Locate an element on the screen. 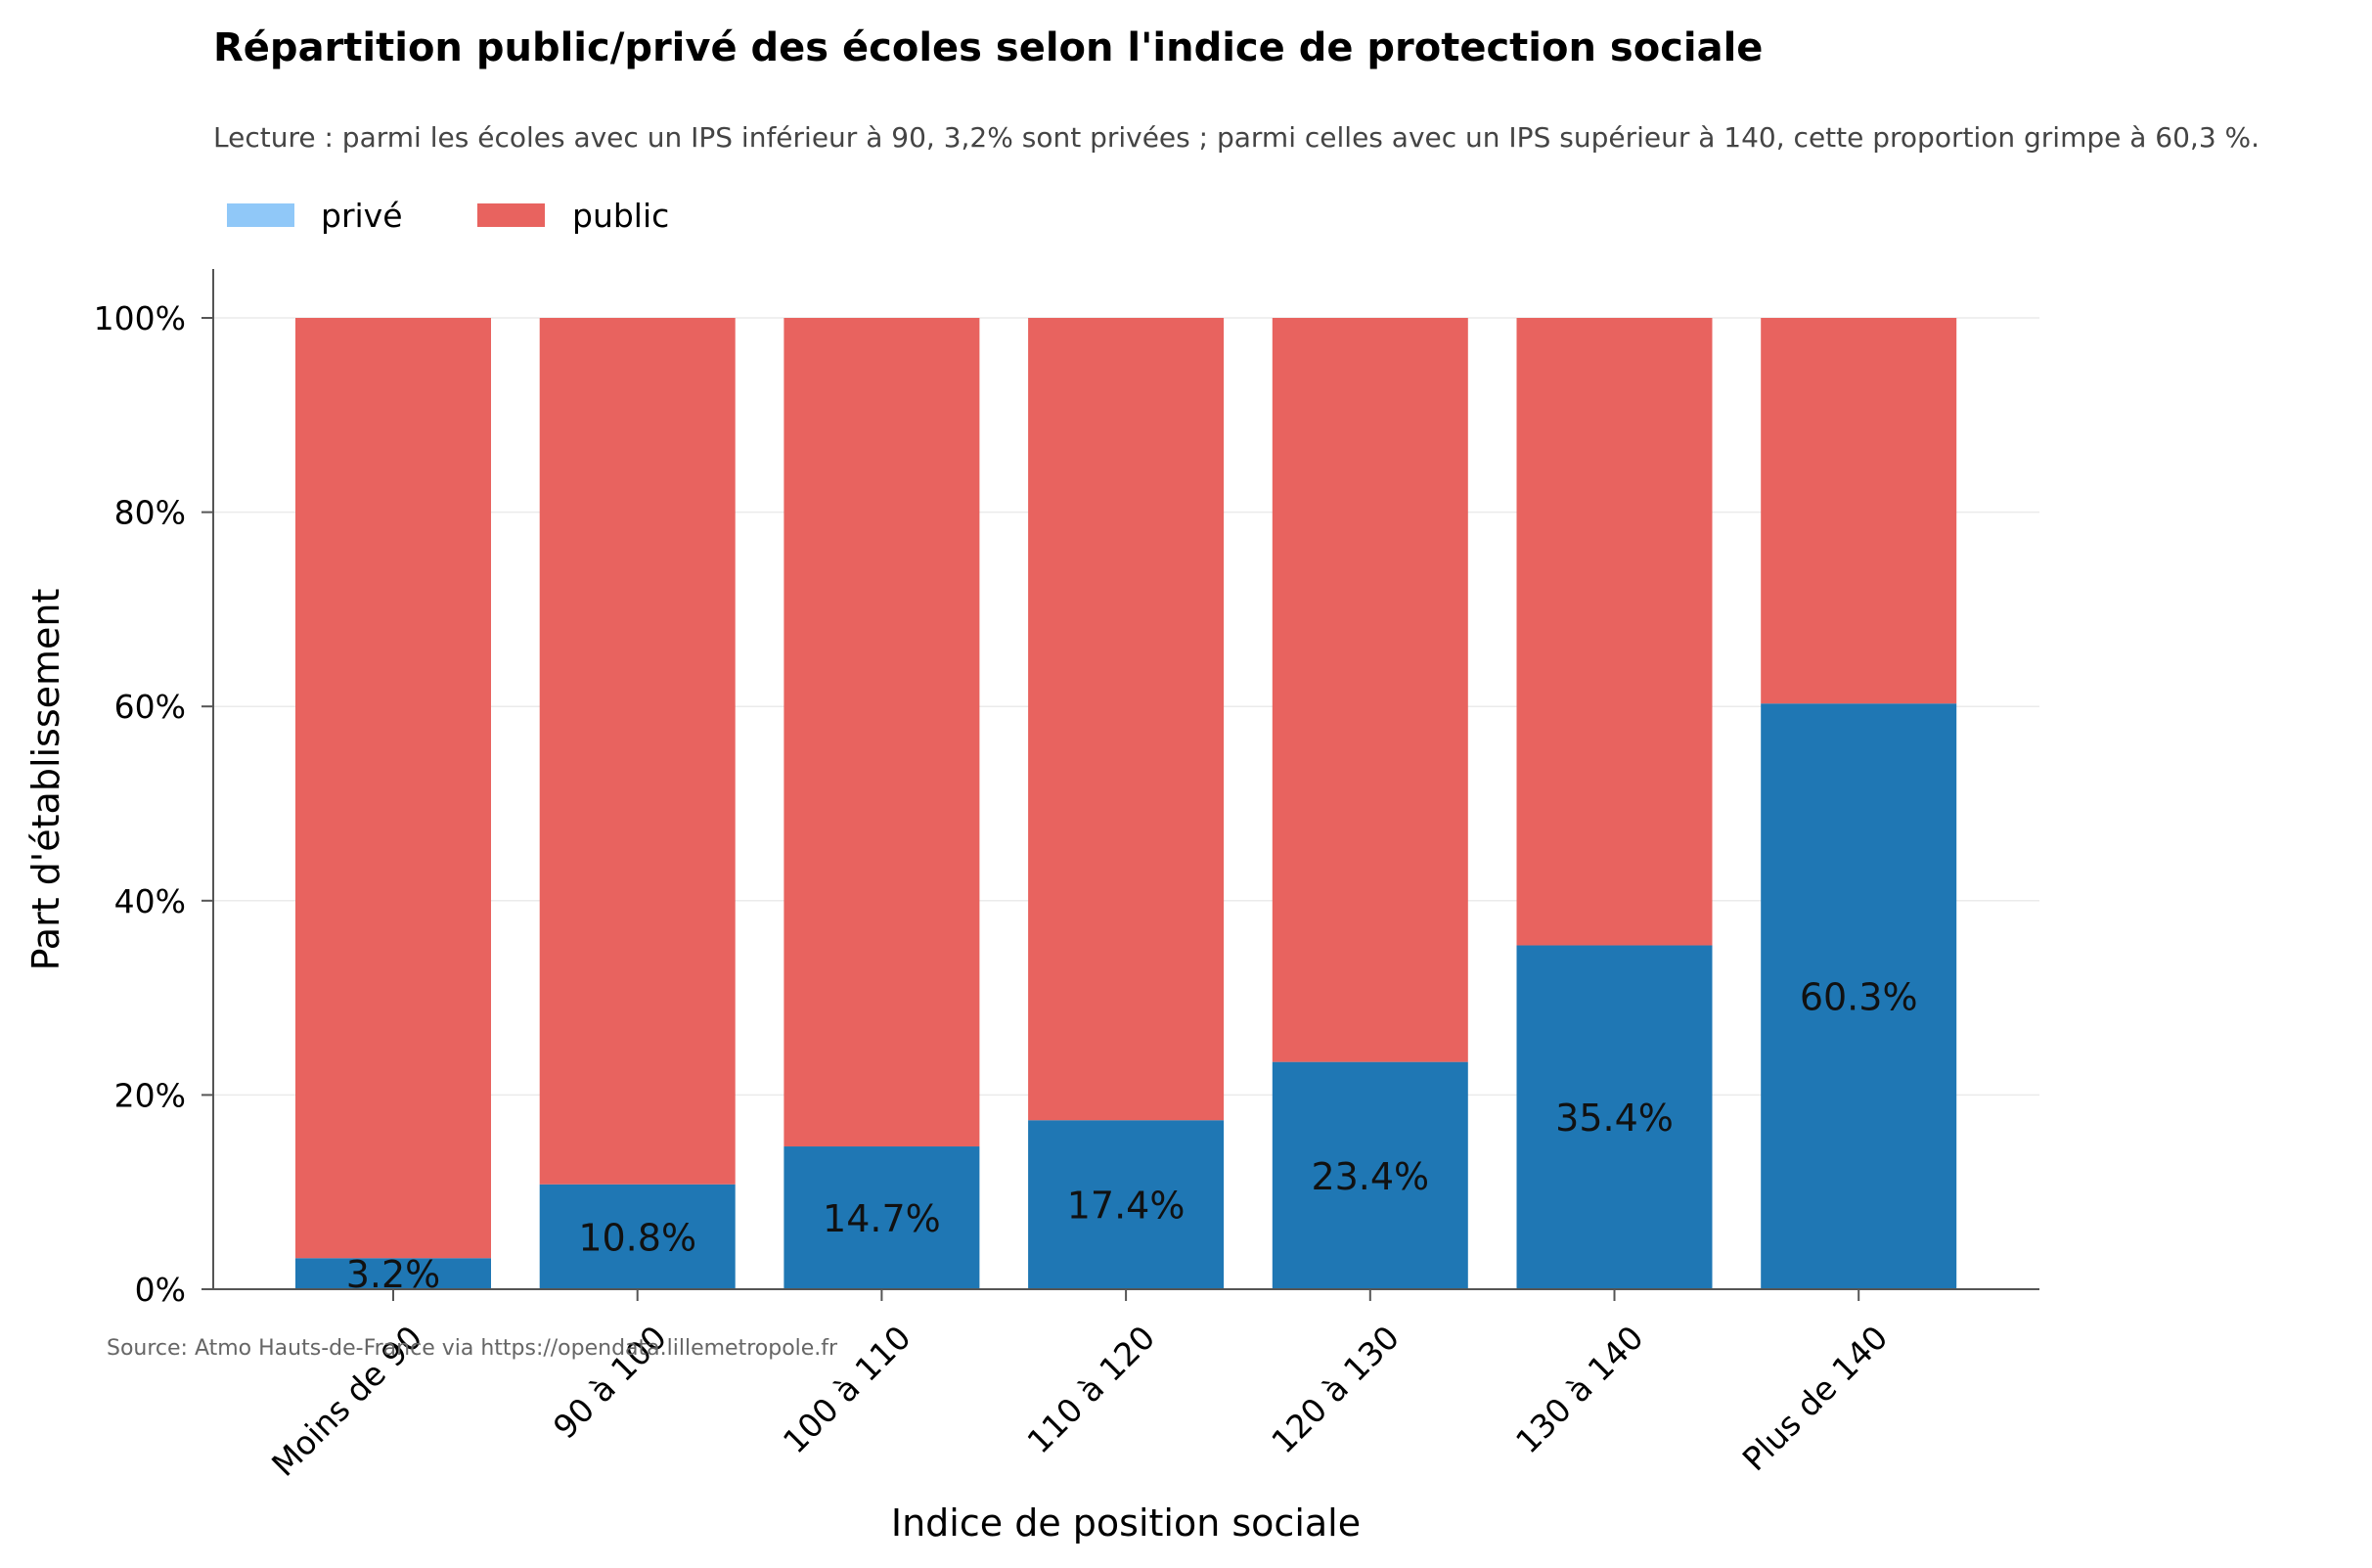  y-tick-label-60: 60% is located at coordinates (150, 707).